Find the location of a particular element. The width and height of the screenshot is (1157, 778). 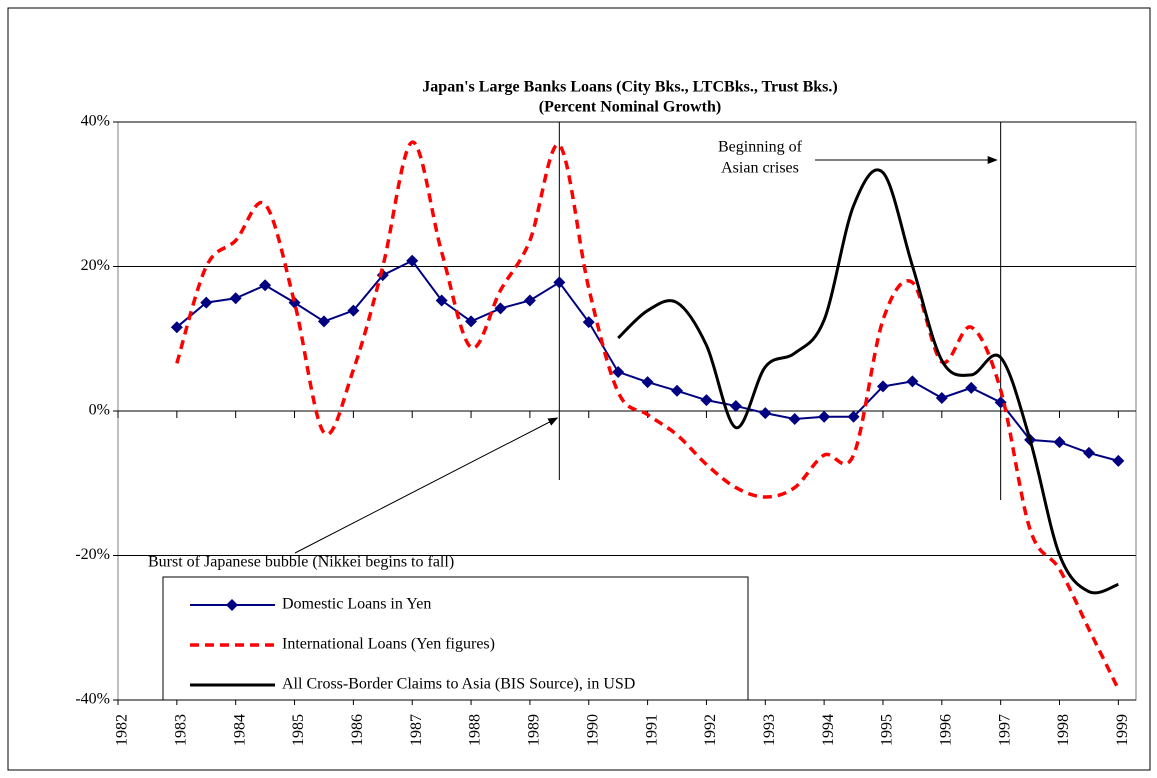

legend-label: Domestic Loans in Yen is located at coordinates (356, 604).